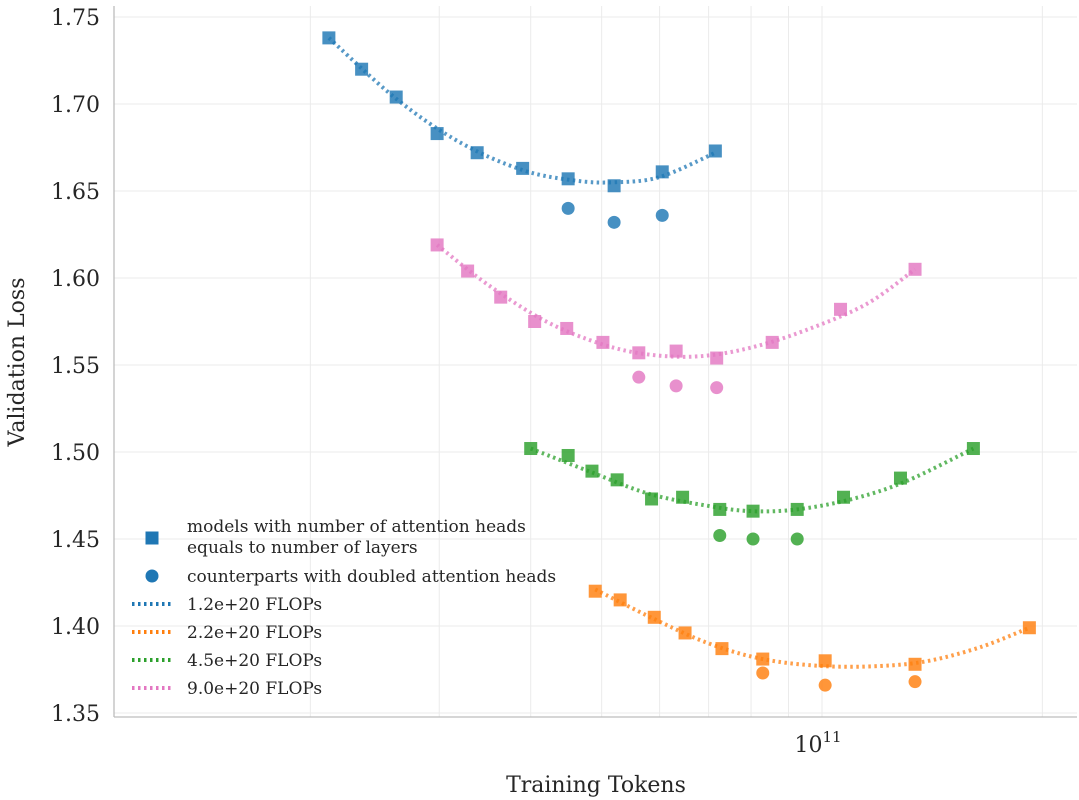 This screenshot has height=800, width=1079. I want to click on y-tick-label: 1.55, so click(75, 366).